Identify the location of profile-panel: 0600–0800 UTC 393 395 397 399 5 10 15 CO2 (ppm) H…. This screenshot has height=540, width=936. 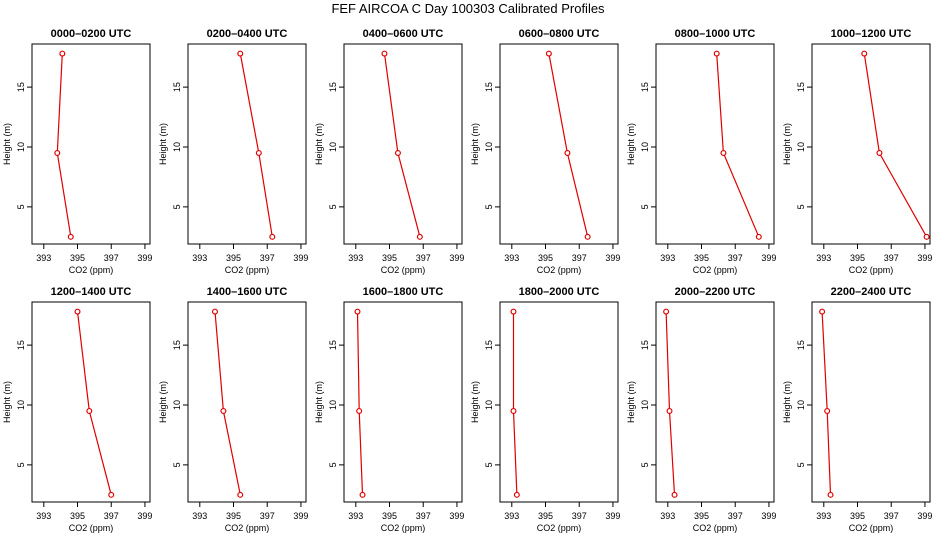
(545, 151).